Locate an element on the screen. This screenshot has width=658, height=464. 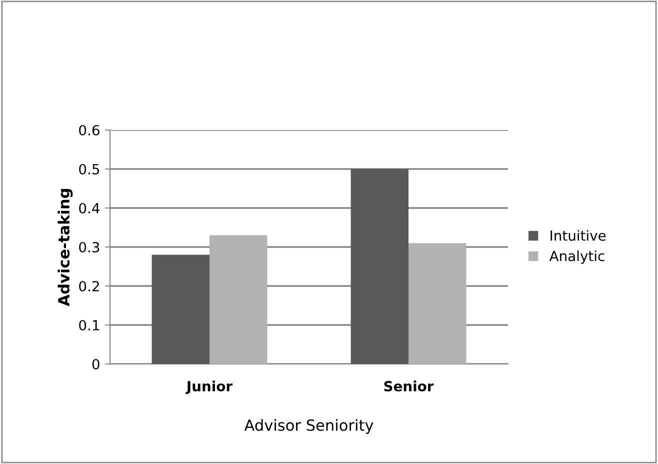
x-axis-title: Advisor Seniority is located at coordinates (309, 426).